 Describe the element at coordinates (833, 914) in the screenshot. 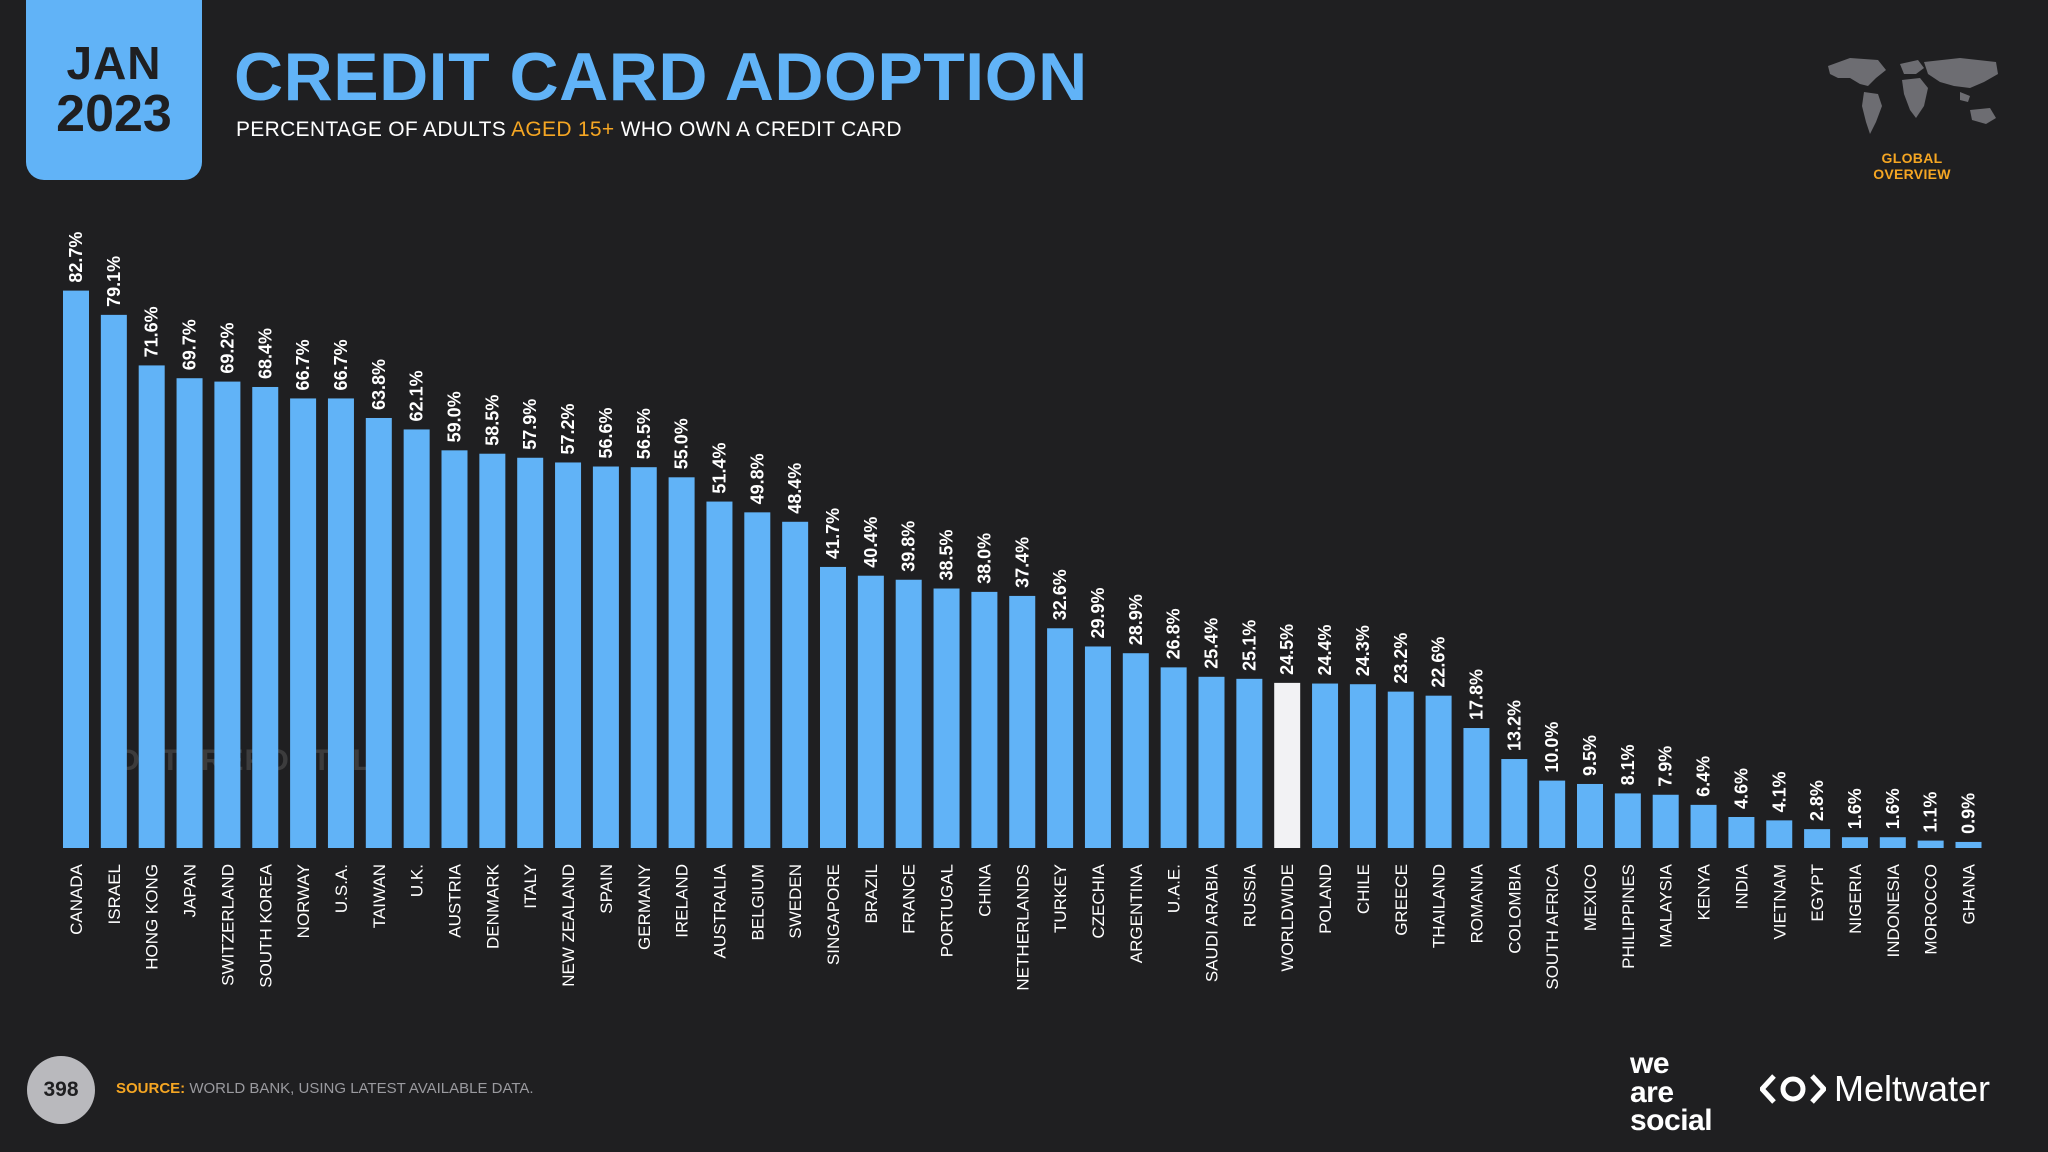

I see `category-label-singapore: SINGAPORE` at that location.